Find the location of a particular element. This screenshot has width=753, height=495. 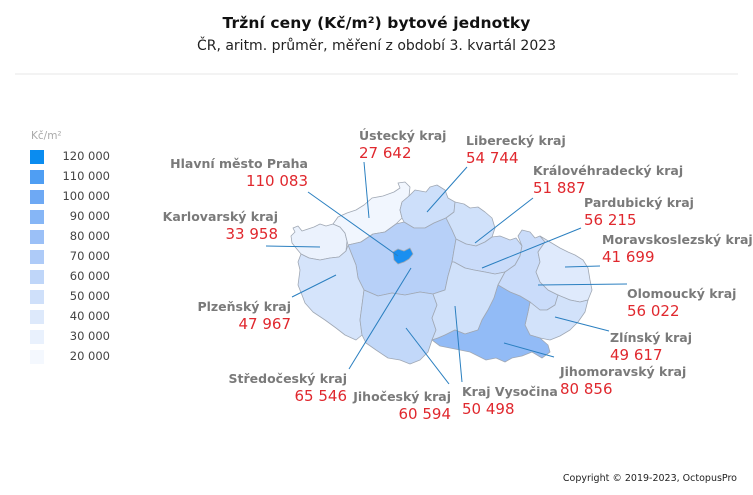

copyright-text: Copyright © 2019-2023, OctopusPro is located at coordinates (649, 478).